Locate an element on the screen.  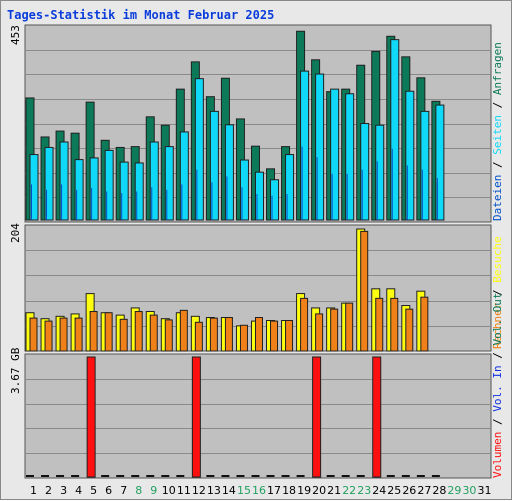
x-tick-label: 14 is located at coordinates (229, 490).